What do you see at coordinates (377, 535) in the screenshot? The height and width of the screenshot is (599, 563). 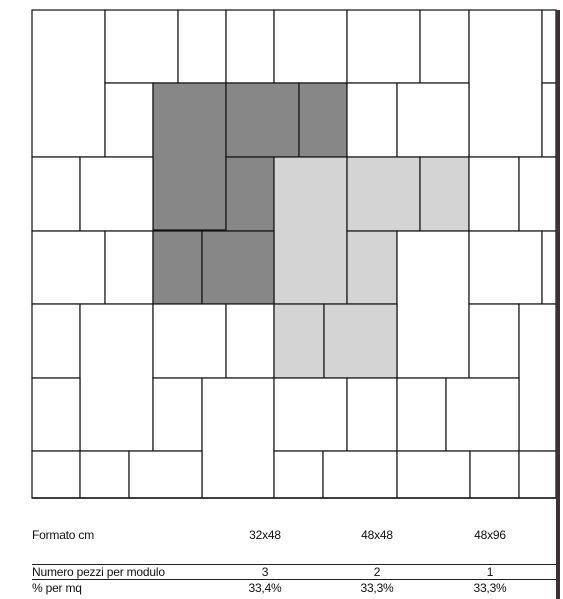 I see `header-format-2: 48x48` at bounding box center [377, 535].